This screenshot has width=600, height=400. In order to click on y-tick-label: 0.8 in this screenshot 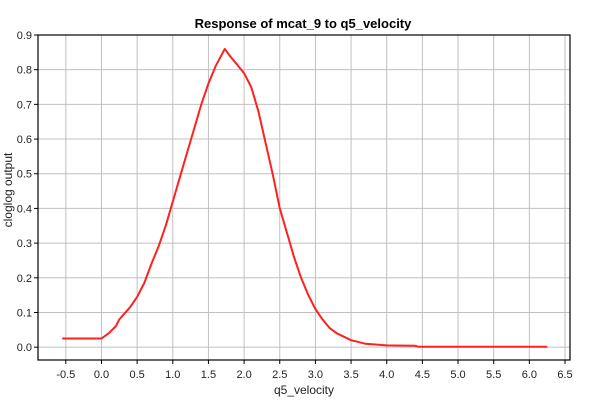, I will do `click(24, 71)`.